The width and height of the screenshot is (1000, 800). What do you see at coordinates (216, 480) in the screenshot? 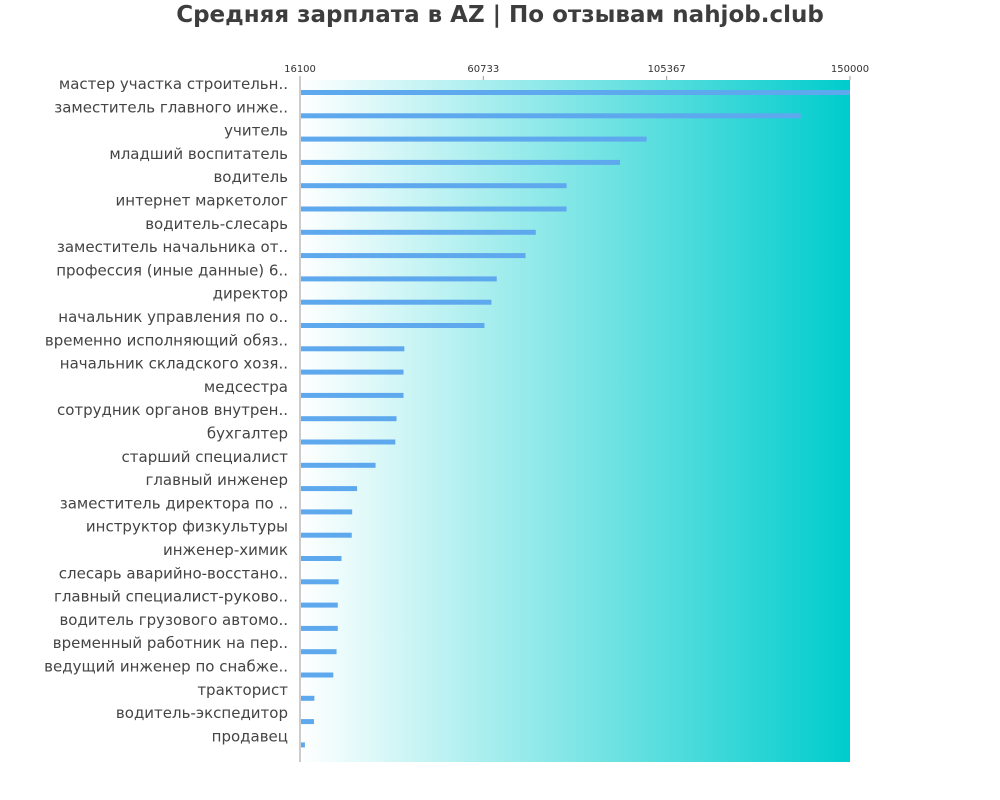
I see `category-label: главный инженер` at bounding box center [216, 480].